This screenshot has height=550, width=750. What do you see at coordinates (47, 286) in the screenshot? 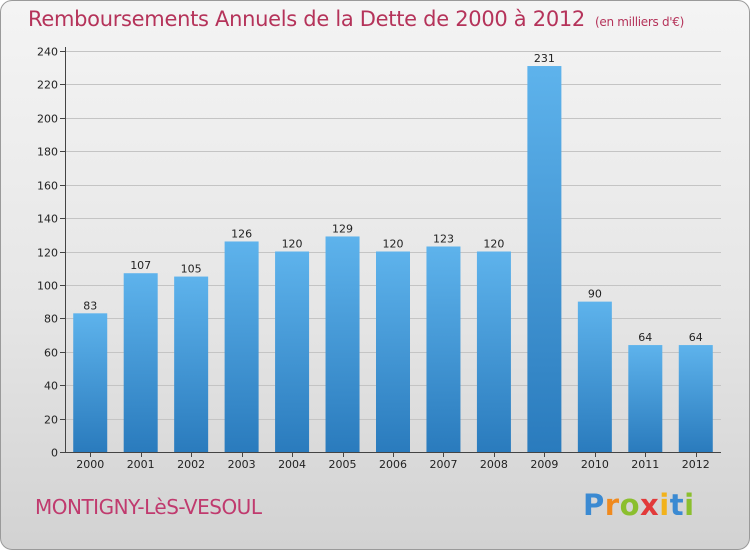
I see `y-tick-label: 100` at bounding box center [47, 286].